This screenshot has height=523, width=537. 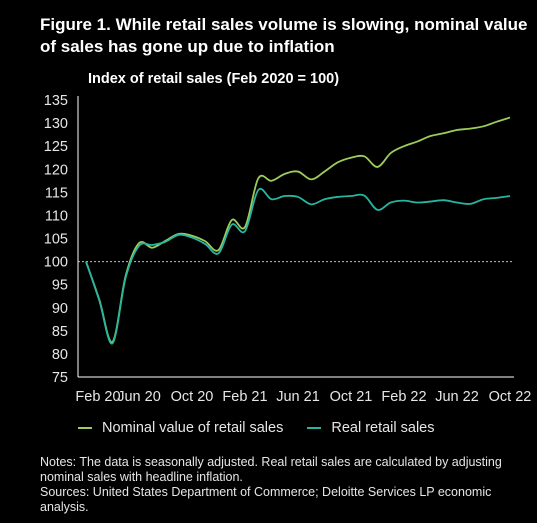 What do you see at coordinates (510, 397) in the screenshot?
I see `x-tick-label: Oct 22` at bounding box center [510, 397].